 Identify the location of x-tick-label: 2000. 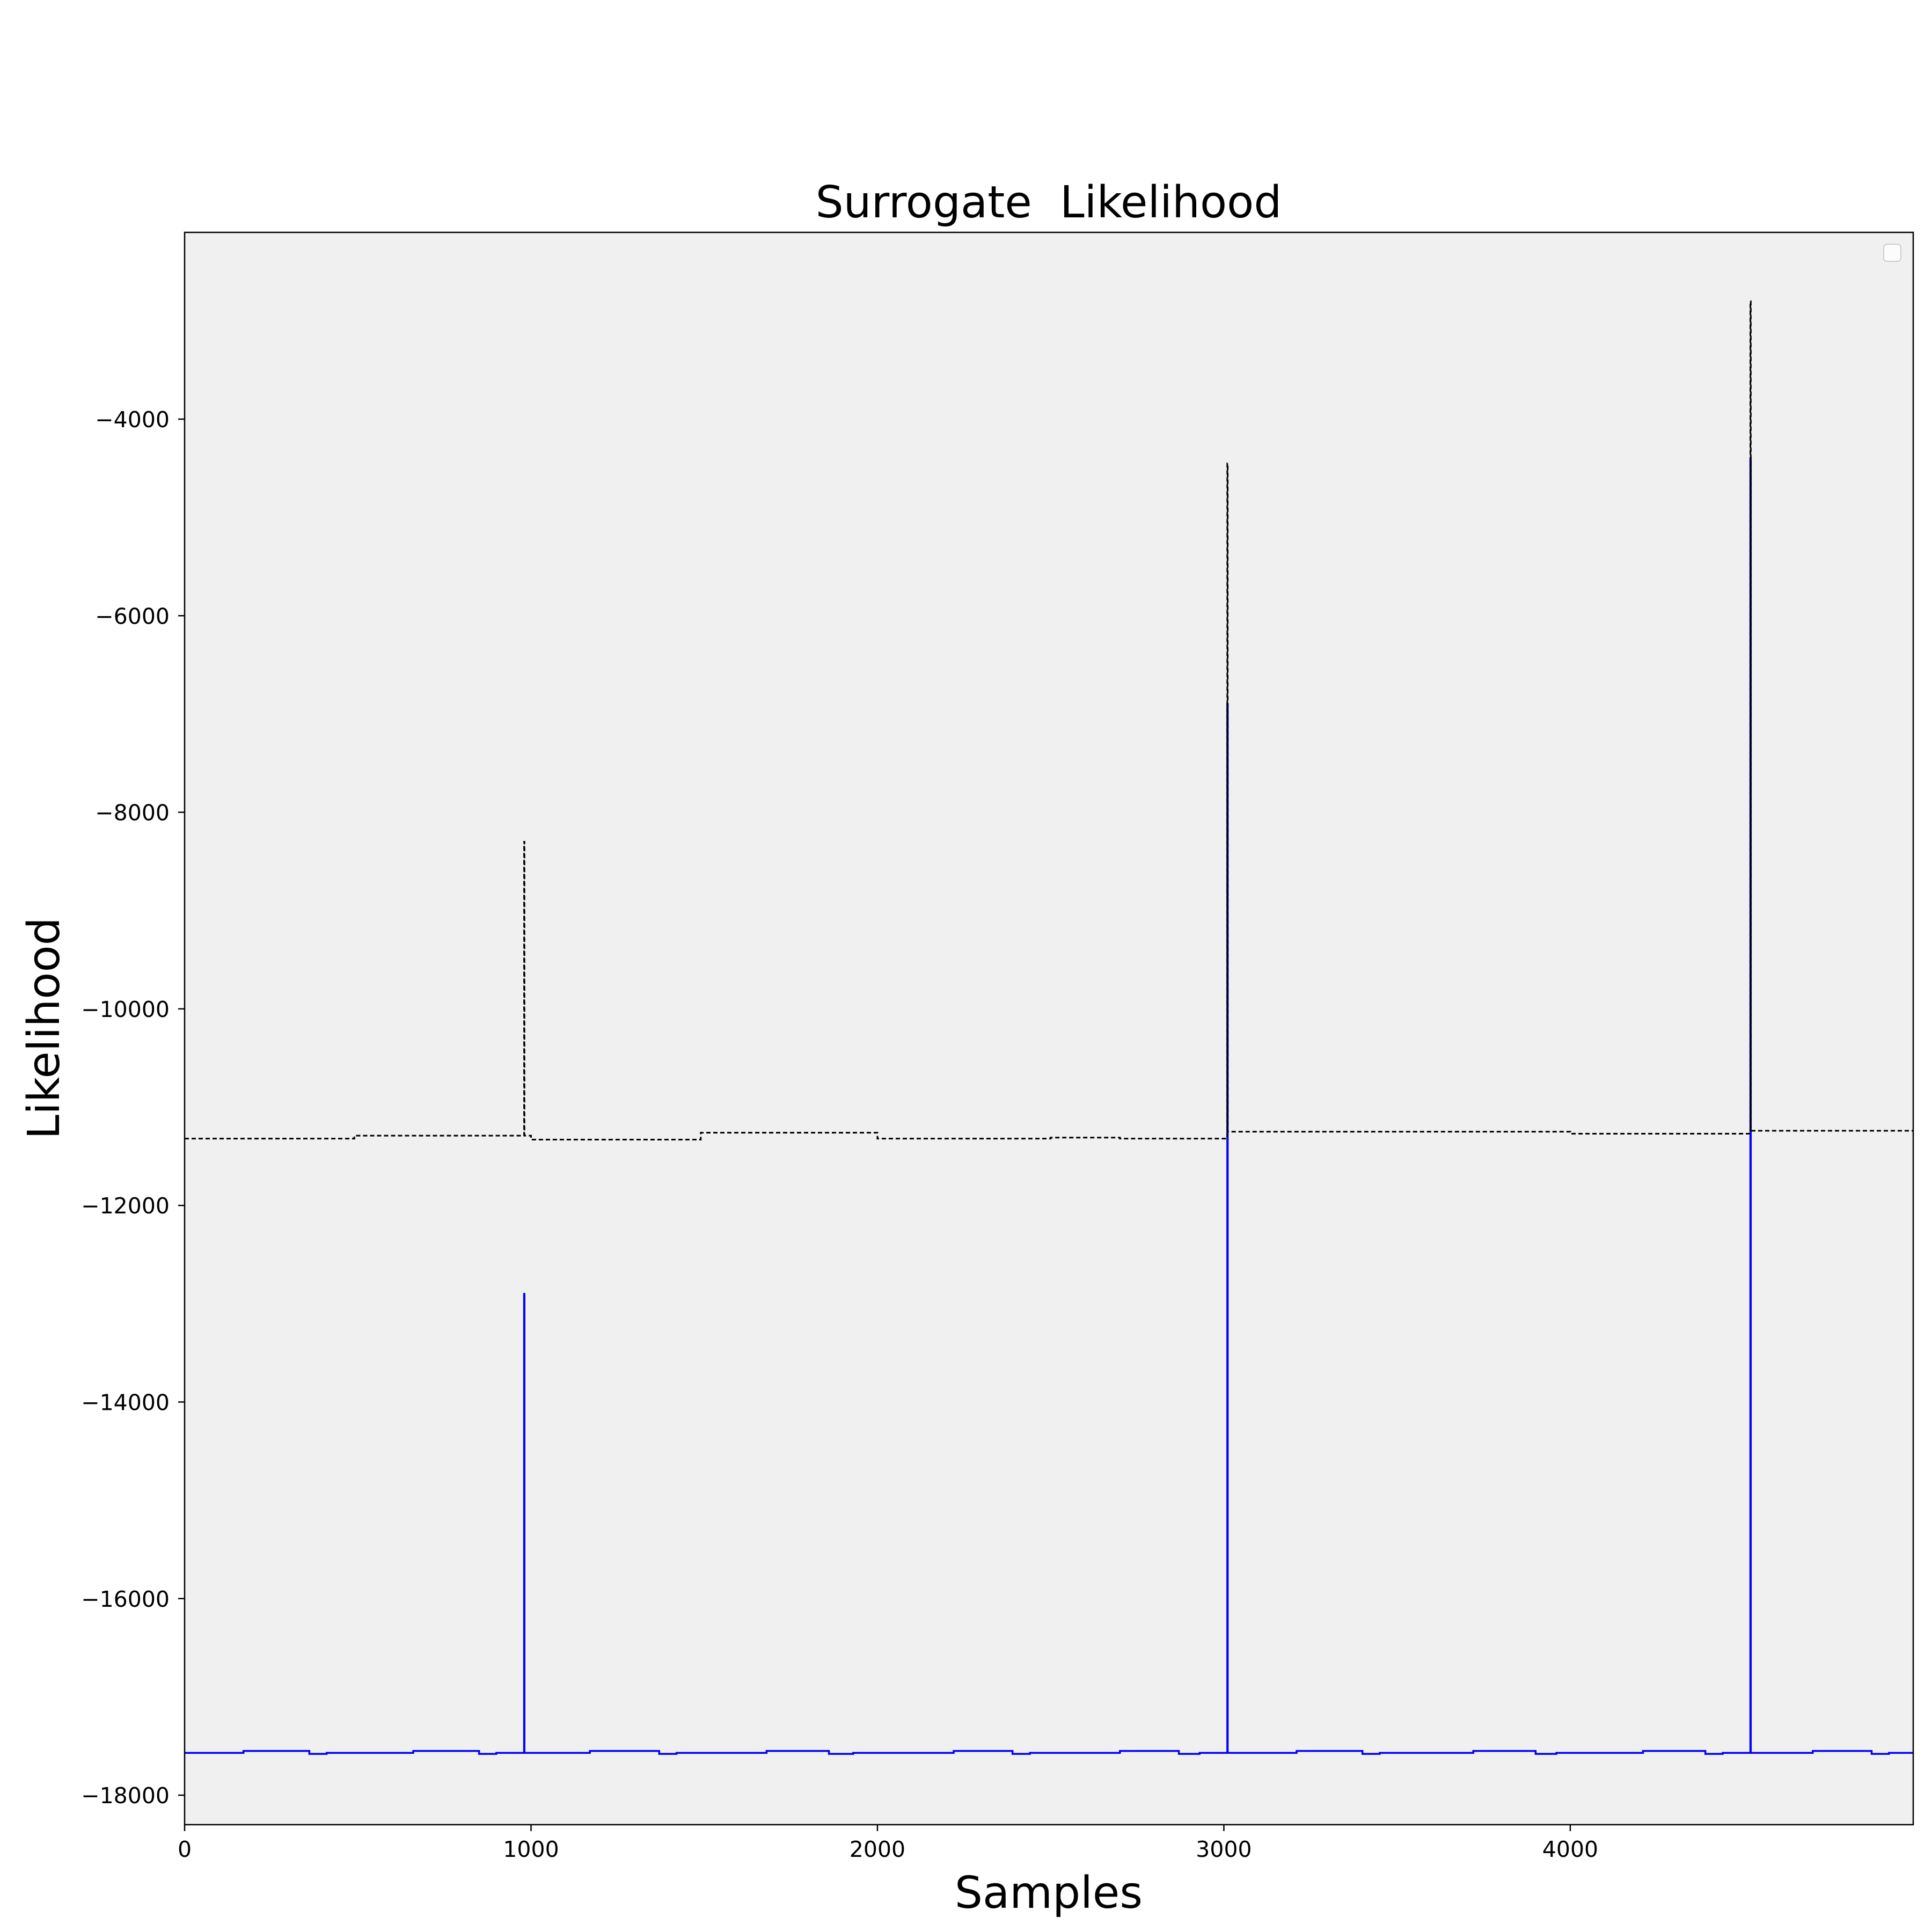
(877, 1849).